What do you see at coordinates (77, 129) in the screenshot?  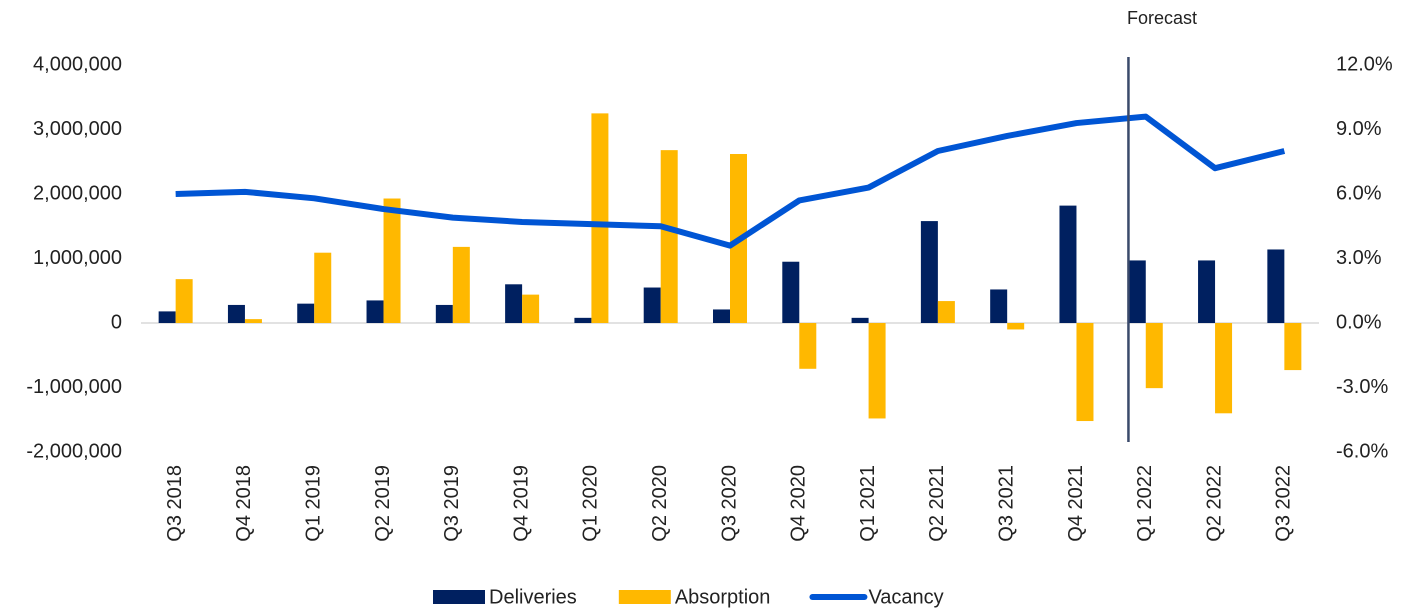 I see `y-tick-label: 3,000,000` at bounding box center [77, 129].